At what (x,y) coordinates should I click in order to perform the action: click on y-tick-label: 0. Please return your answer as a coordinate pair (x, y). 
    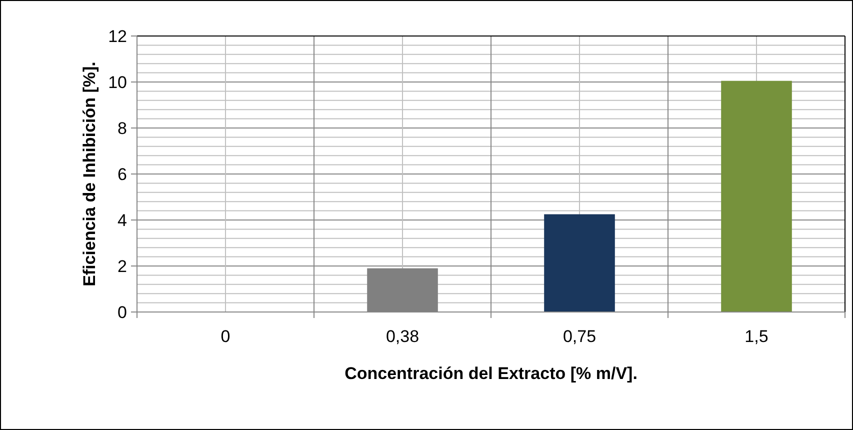
    Looking at the image, I should click on (122, 312).